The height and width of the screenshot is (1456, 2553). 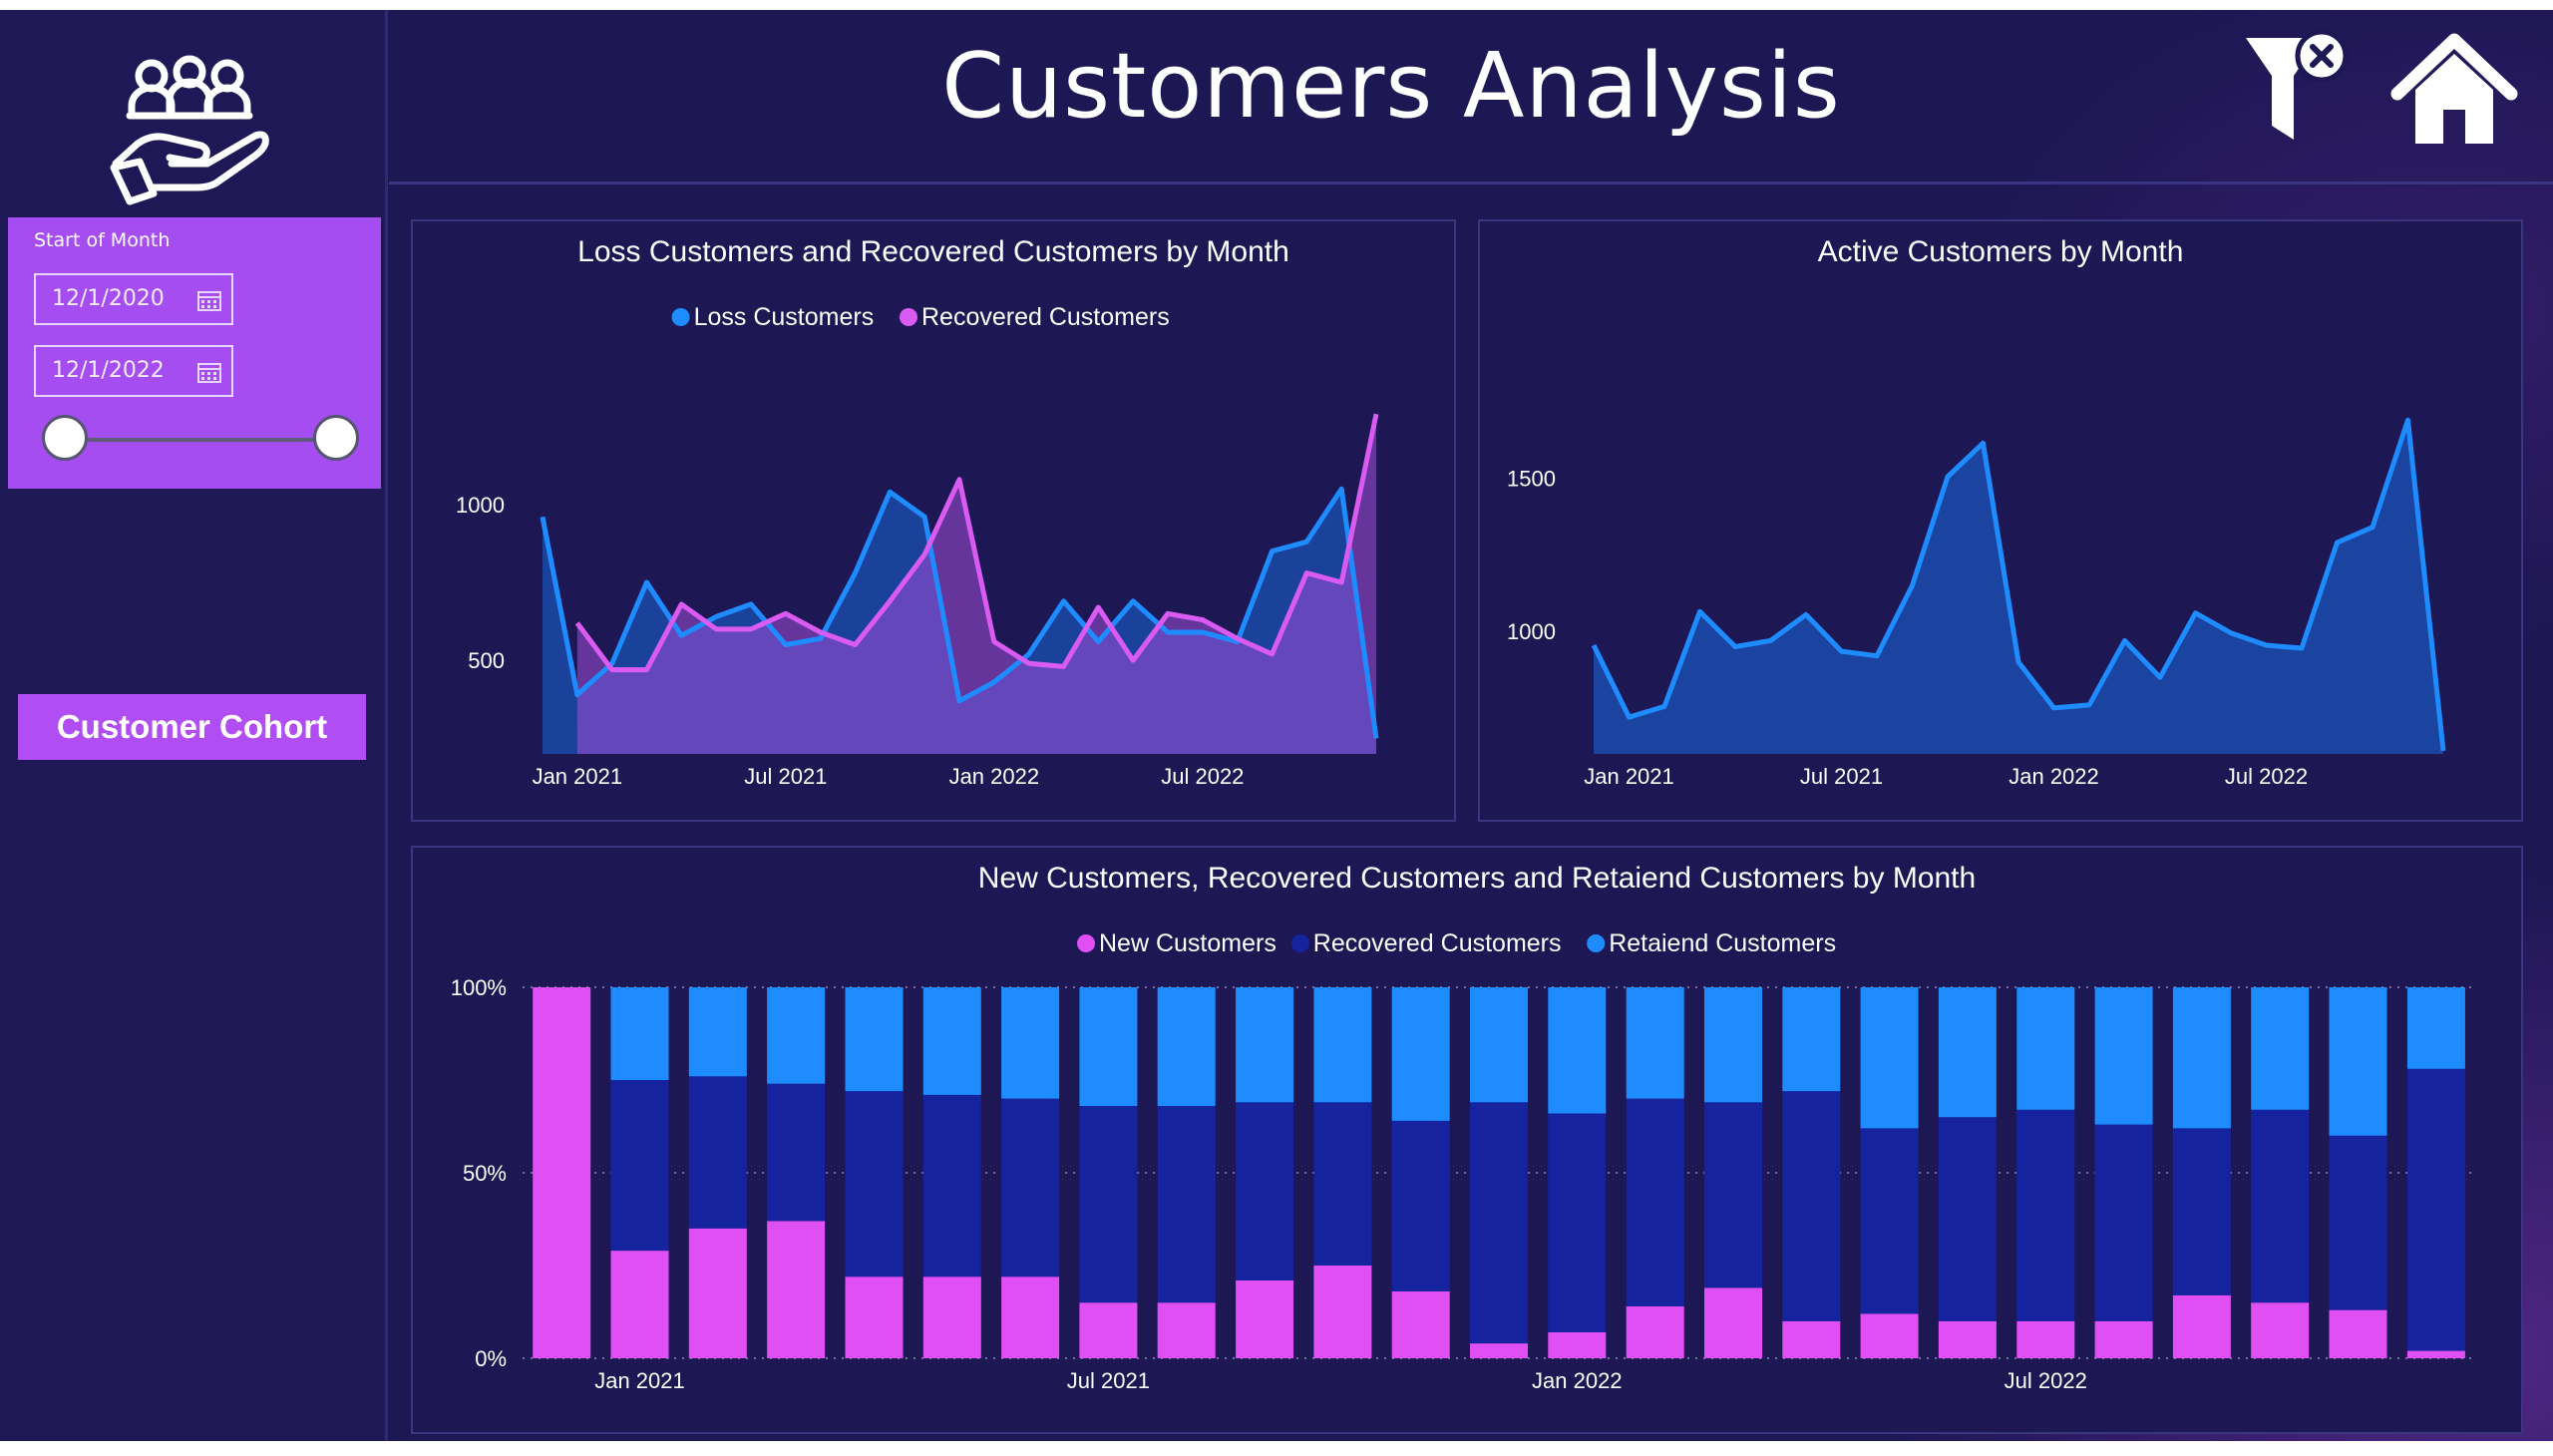 I want to click on y-tick-label: 50%, so click(x=485, y=1173).